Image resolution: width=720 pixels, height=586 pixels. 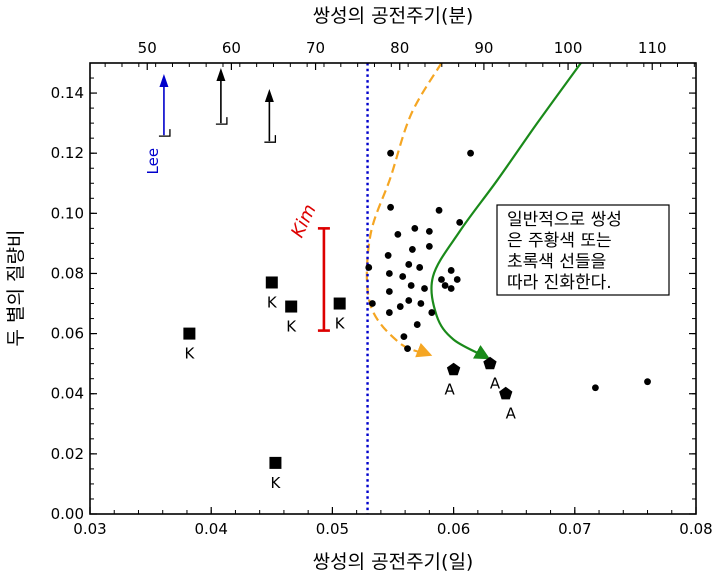 What do you see at coordinates (453, 529) in the screenshot?
I see `x-tick-label: 0.06` at bounding box center [453, 529].